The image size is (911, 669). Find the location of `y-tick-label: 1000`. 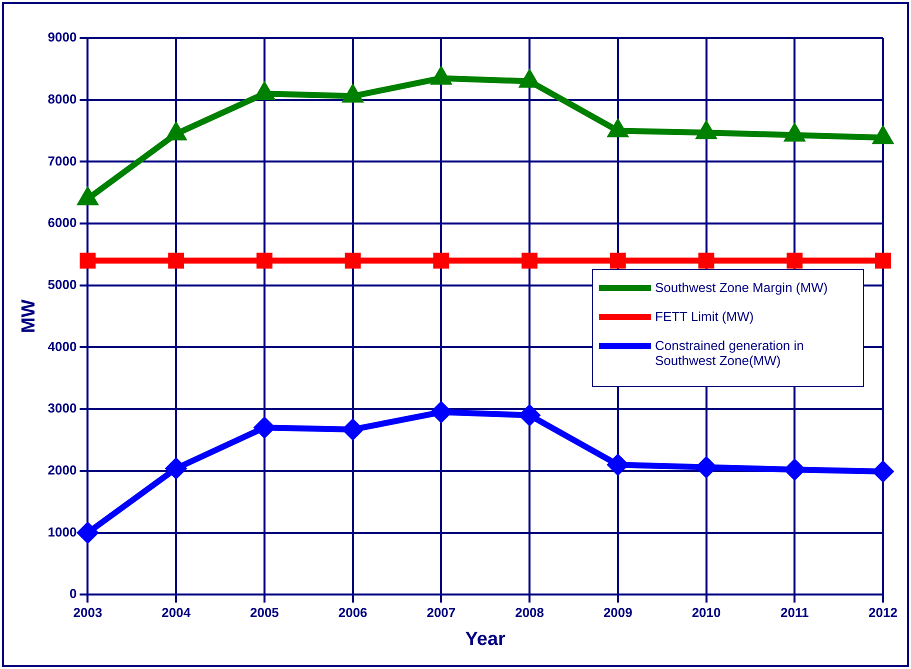

y-tick-label: 1000 is located at coordinates (62, 532).